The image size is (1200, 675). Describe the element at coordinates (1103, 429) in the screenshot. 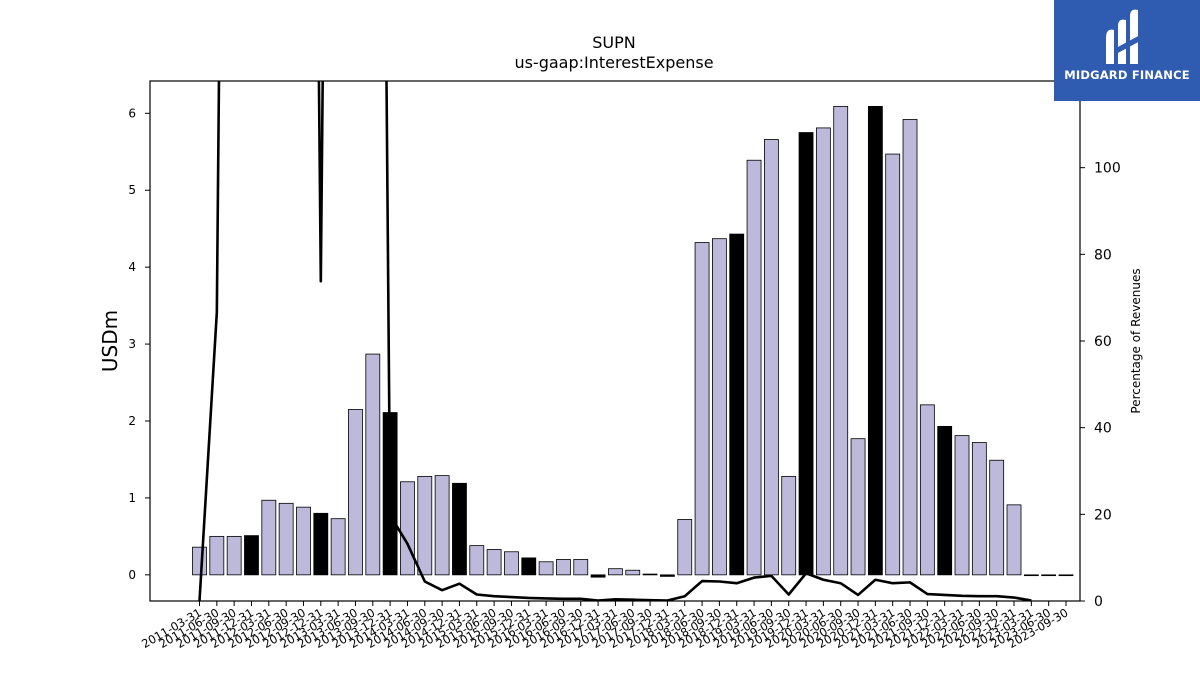

I see `y2-tick-label: 40` at that location.